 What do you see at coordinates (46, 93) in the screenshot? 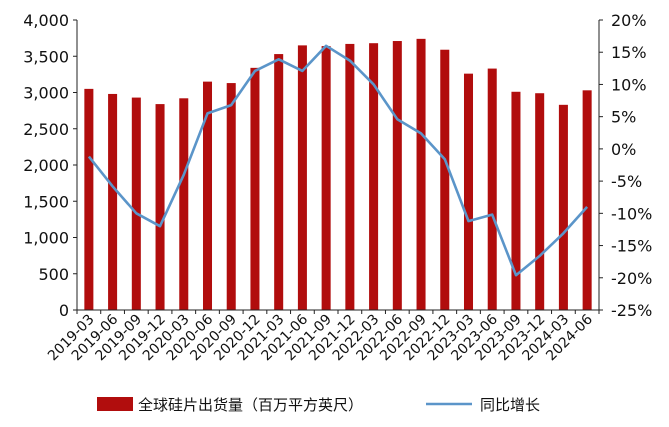
I see `left-tick-label: 3,000` at bounding box center [46, 93].